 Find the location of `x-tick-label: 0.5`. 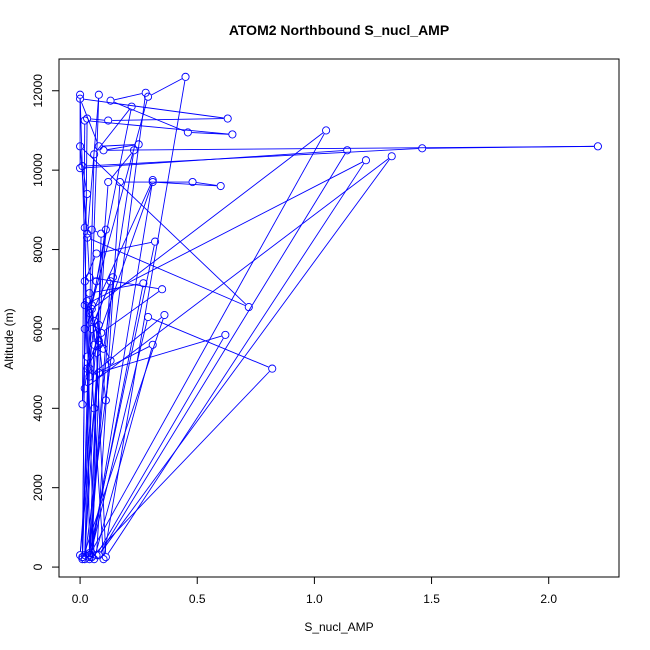

x-tick-label: 0.5 is located at coordinates (197, 599).